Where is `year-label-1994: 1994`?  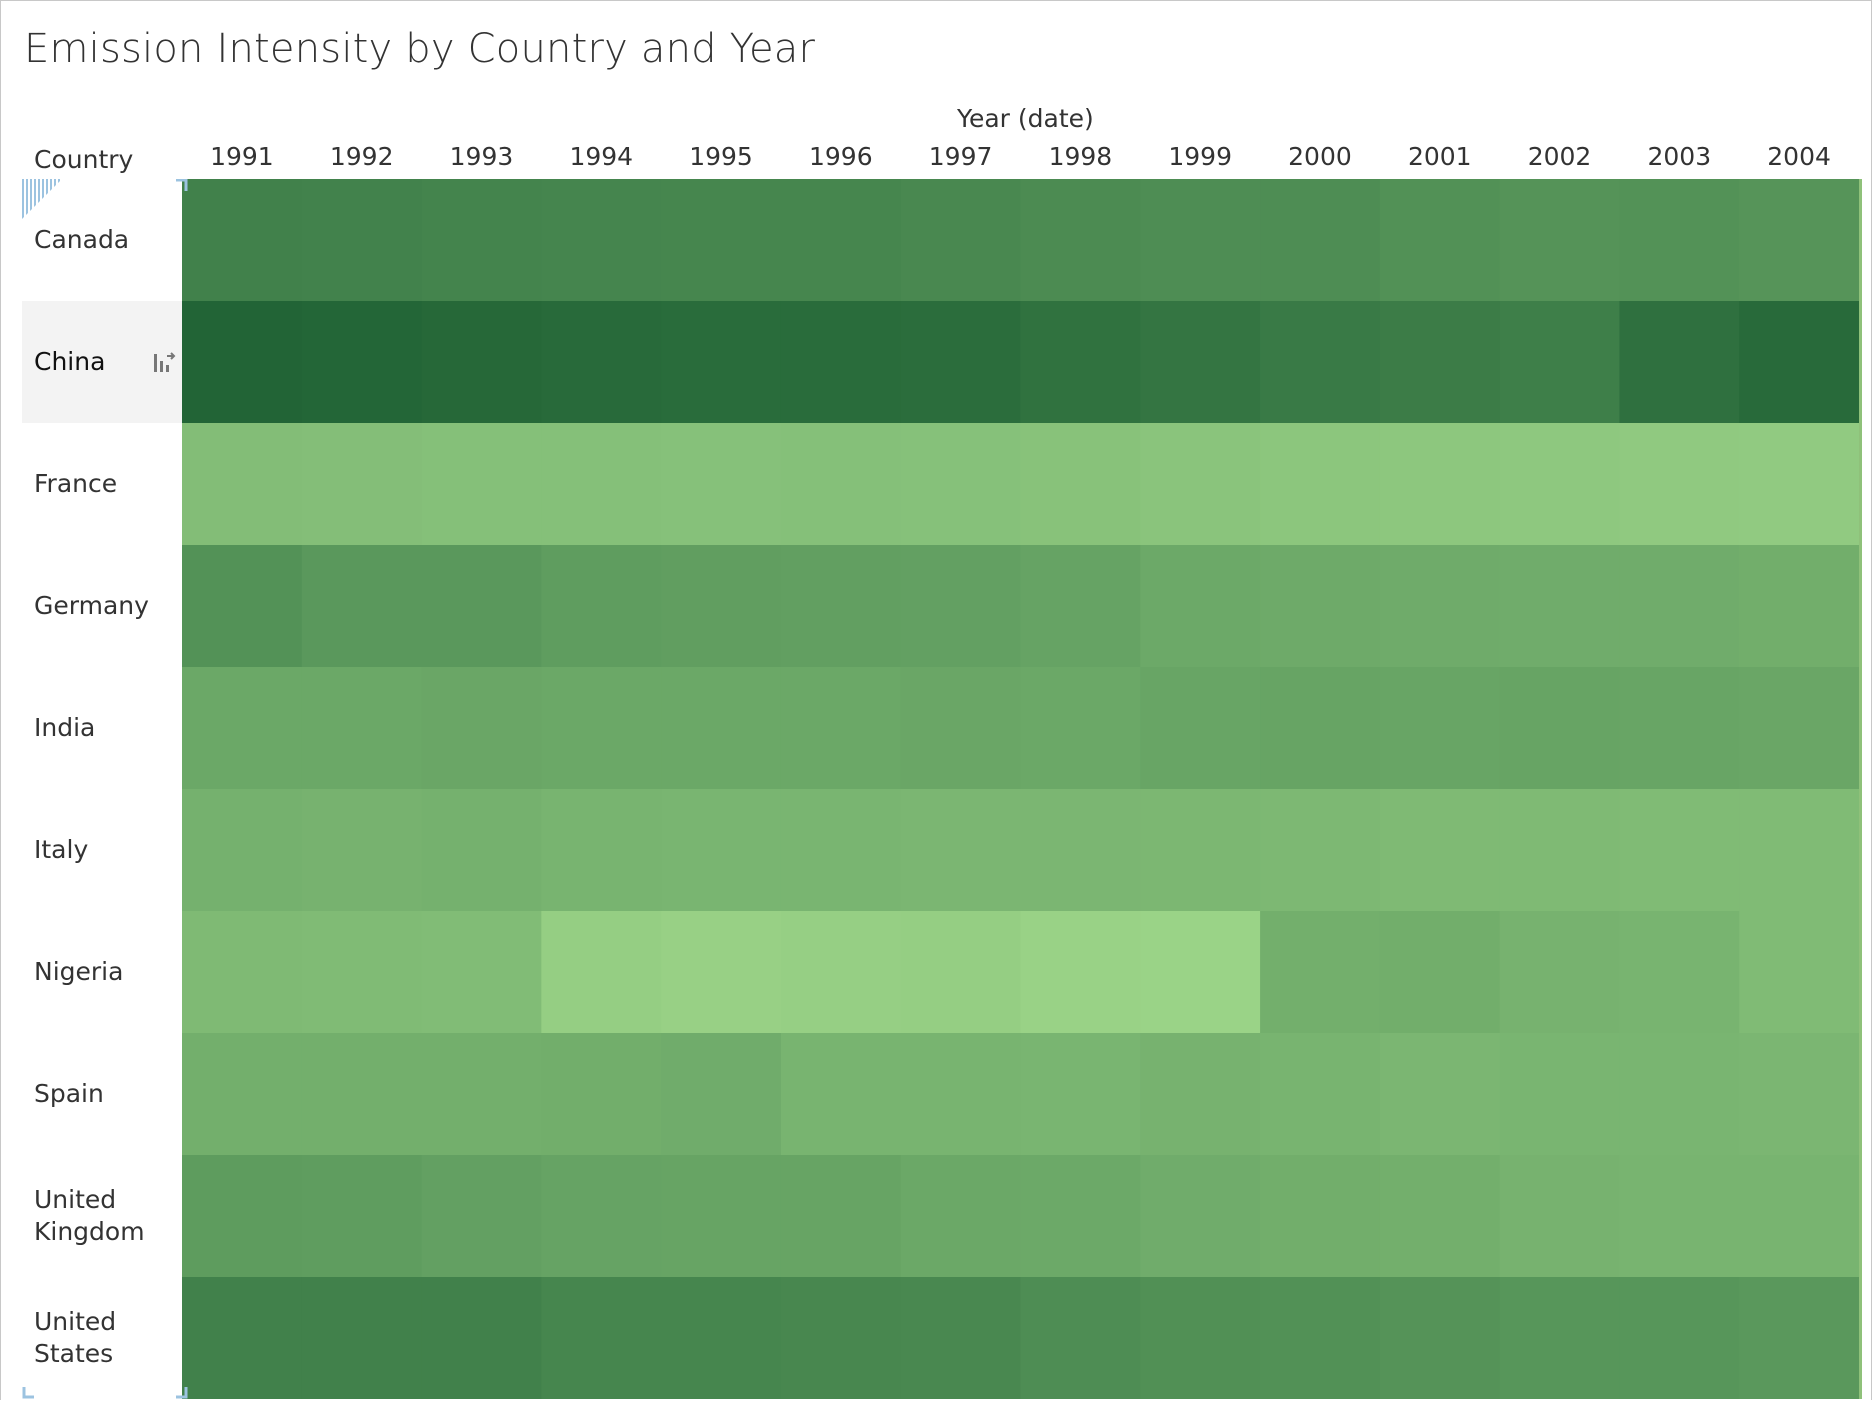
year-label-1994: 1994 is located at coordinates (601, 156).